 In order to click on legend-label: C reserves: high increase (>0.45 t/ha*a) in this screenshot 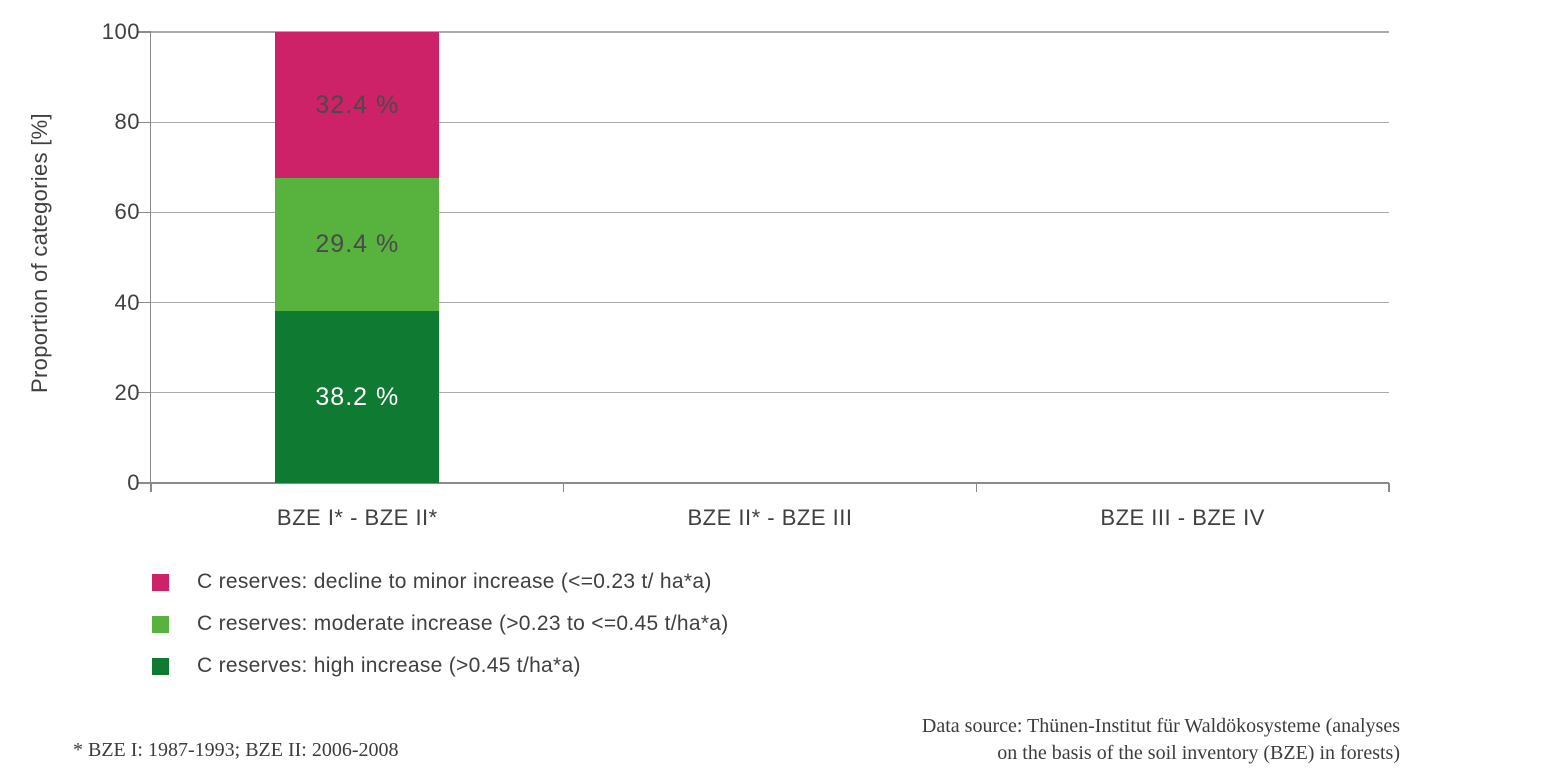, I will do `click(389, 665)`.